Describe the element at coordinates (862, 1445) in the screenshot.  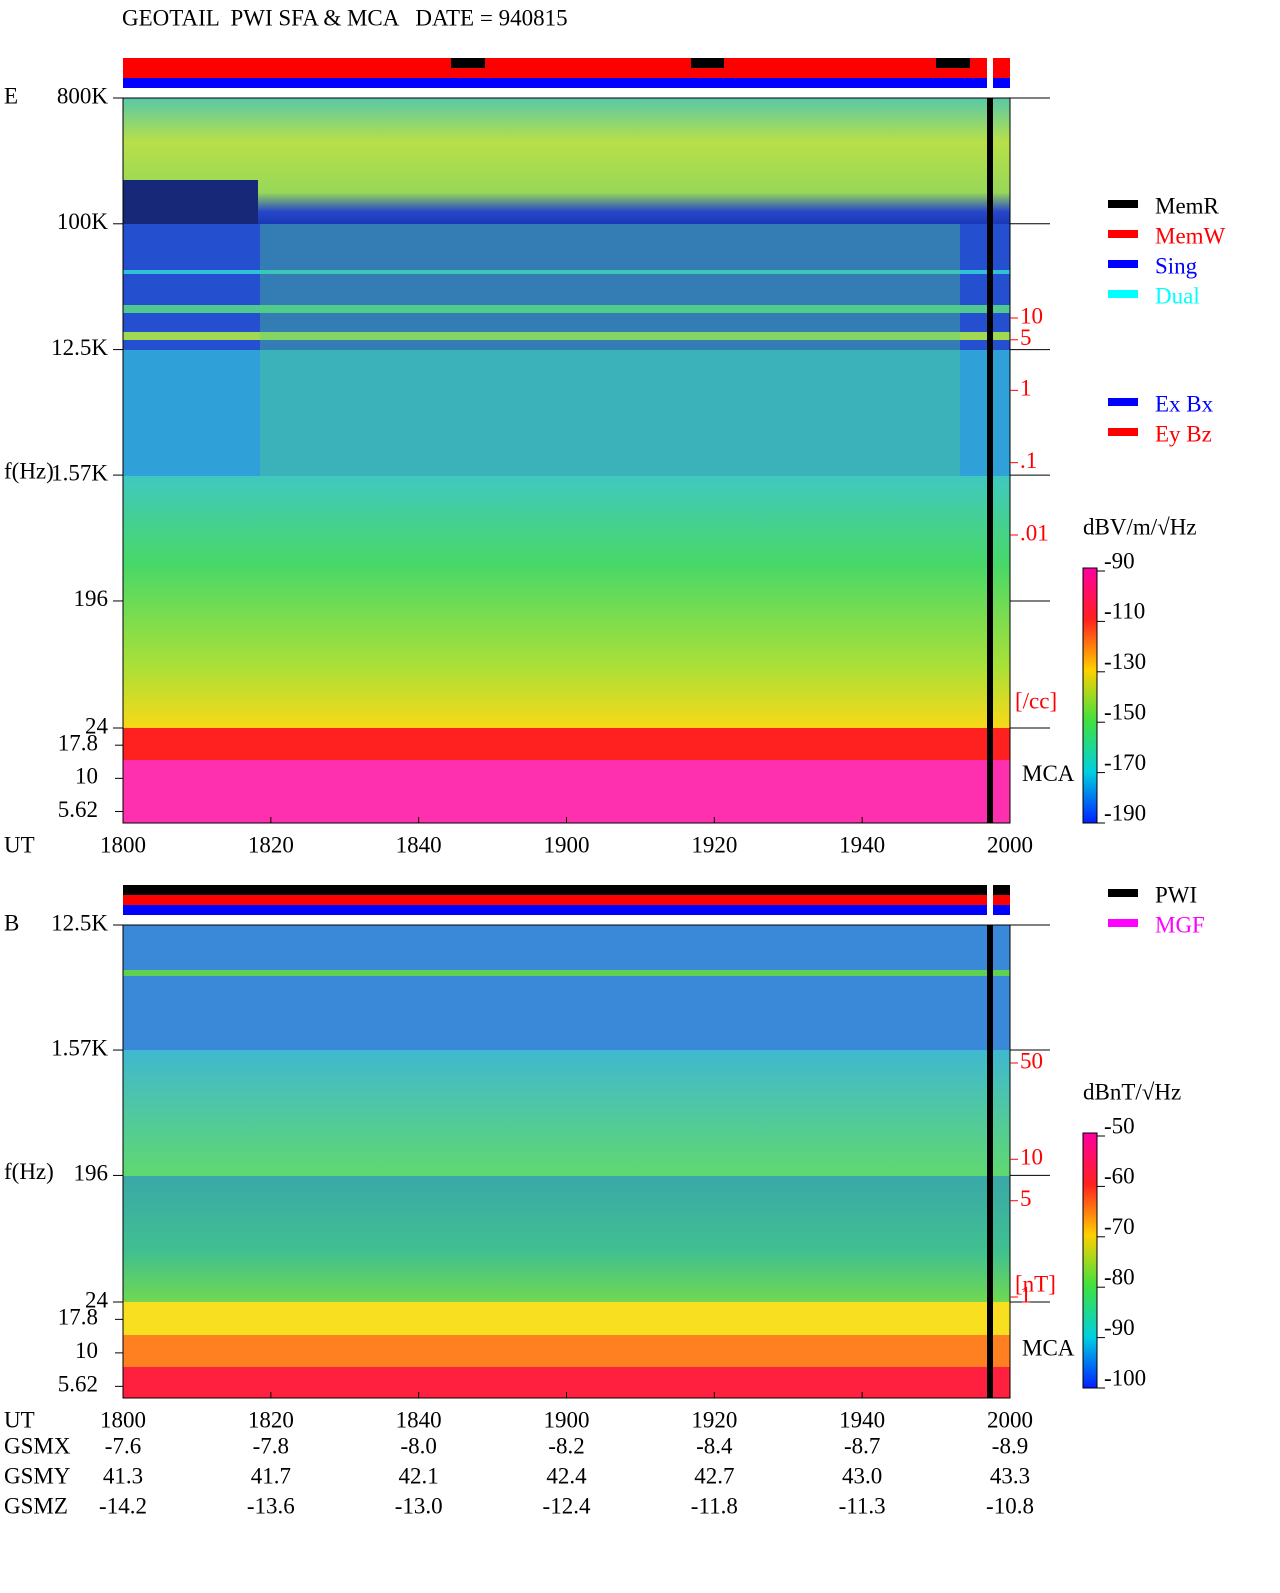
I see `orbit-value: -8.7` at that location.